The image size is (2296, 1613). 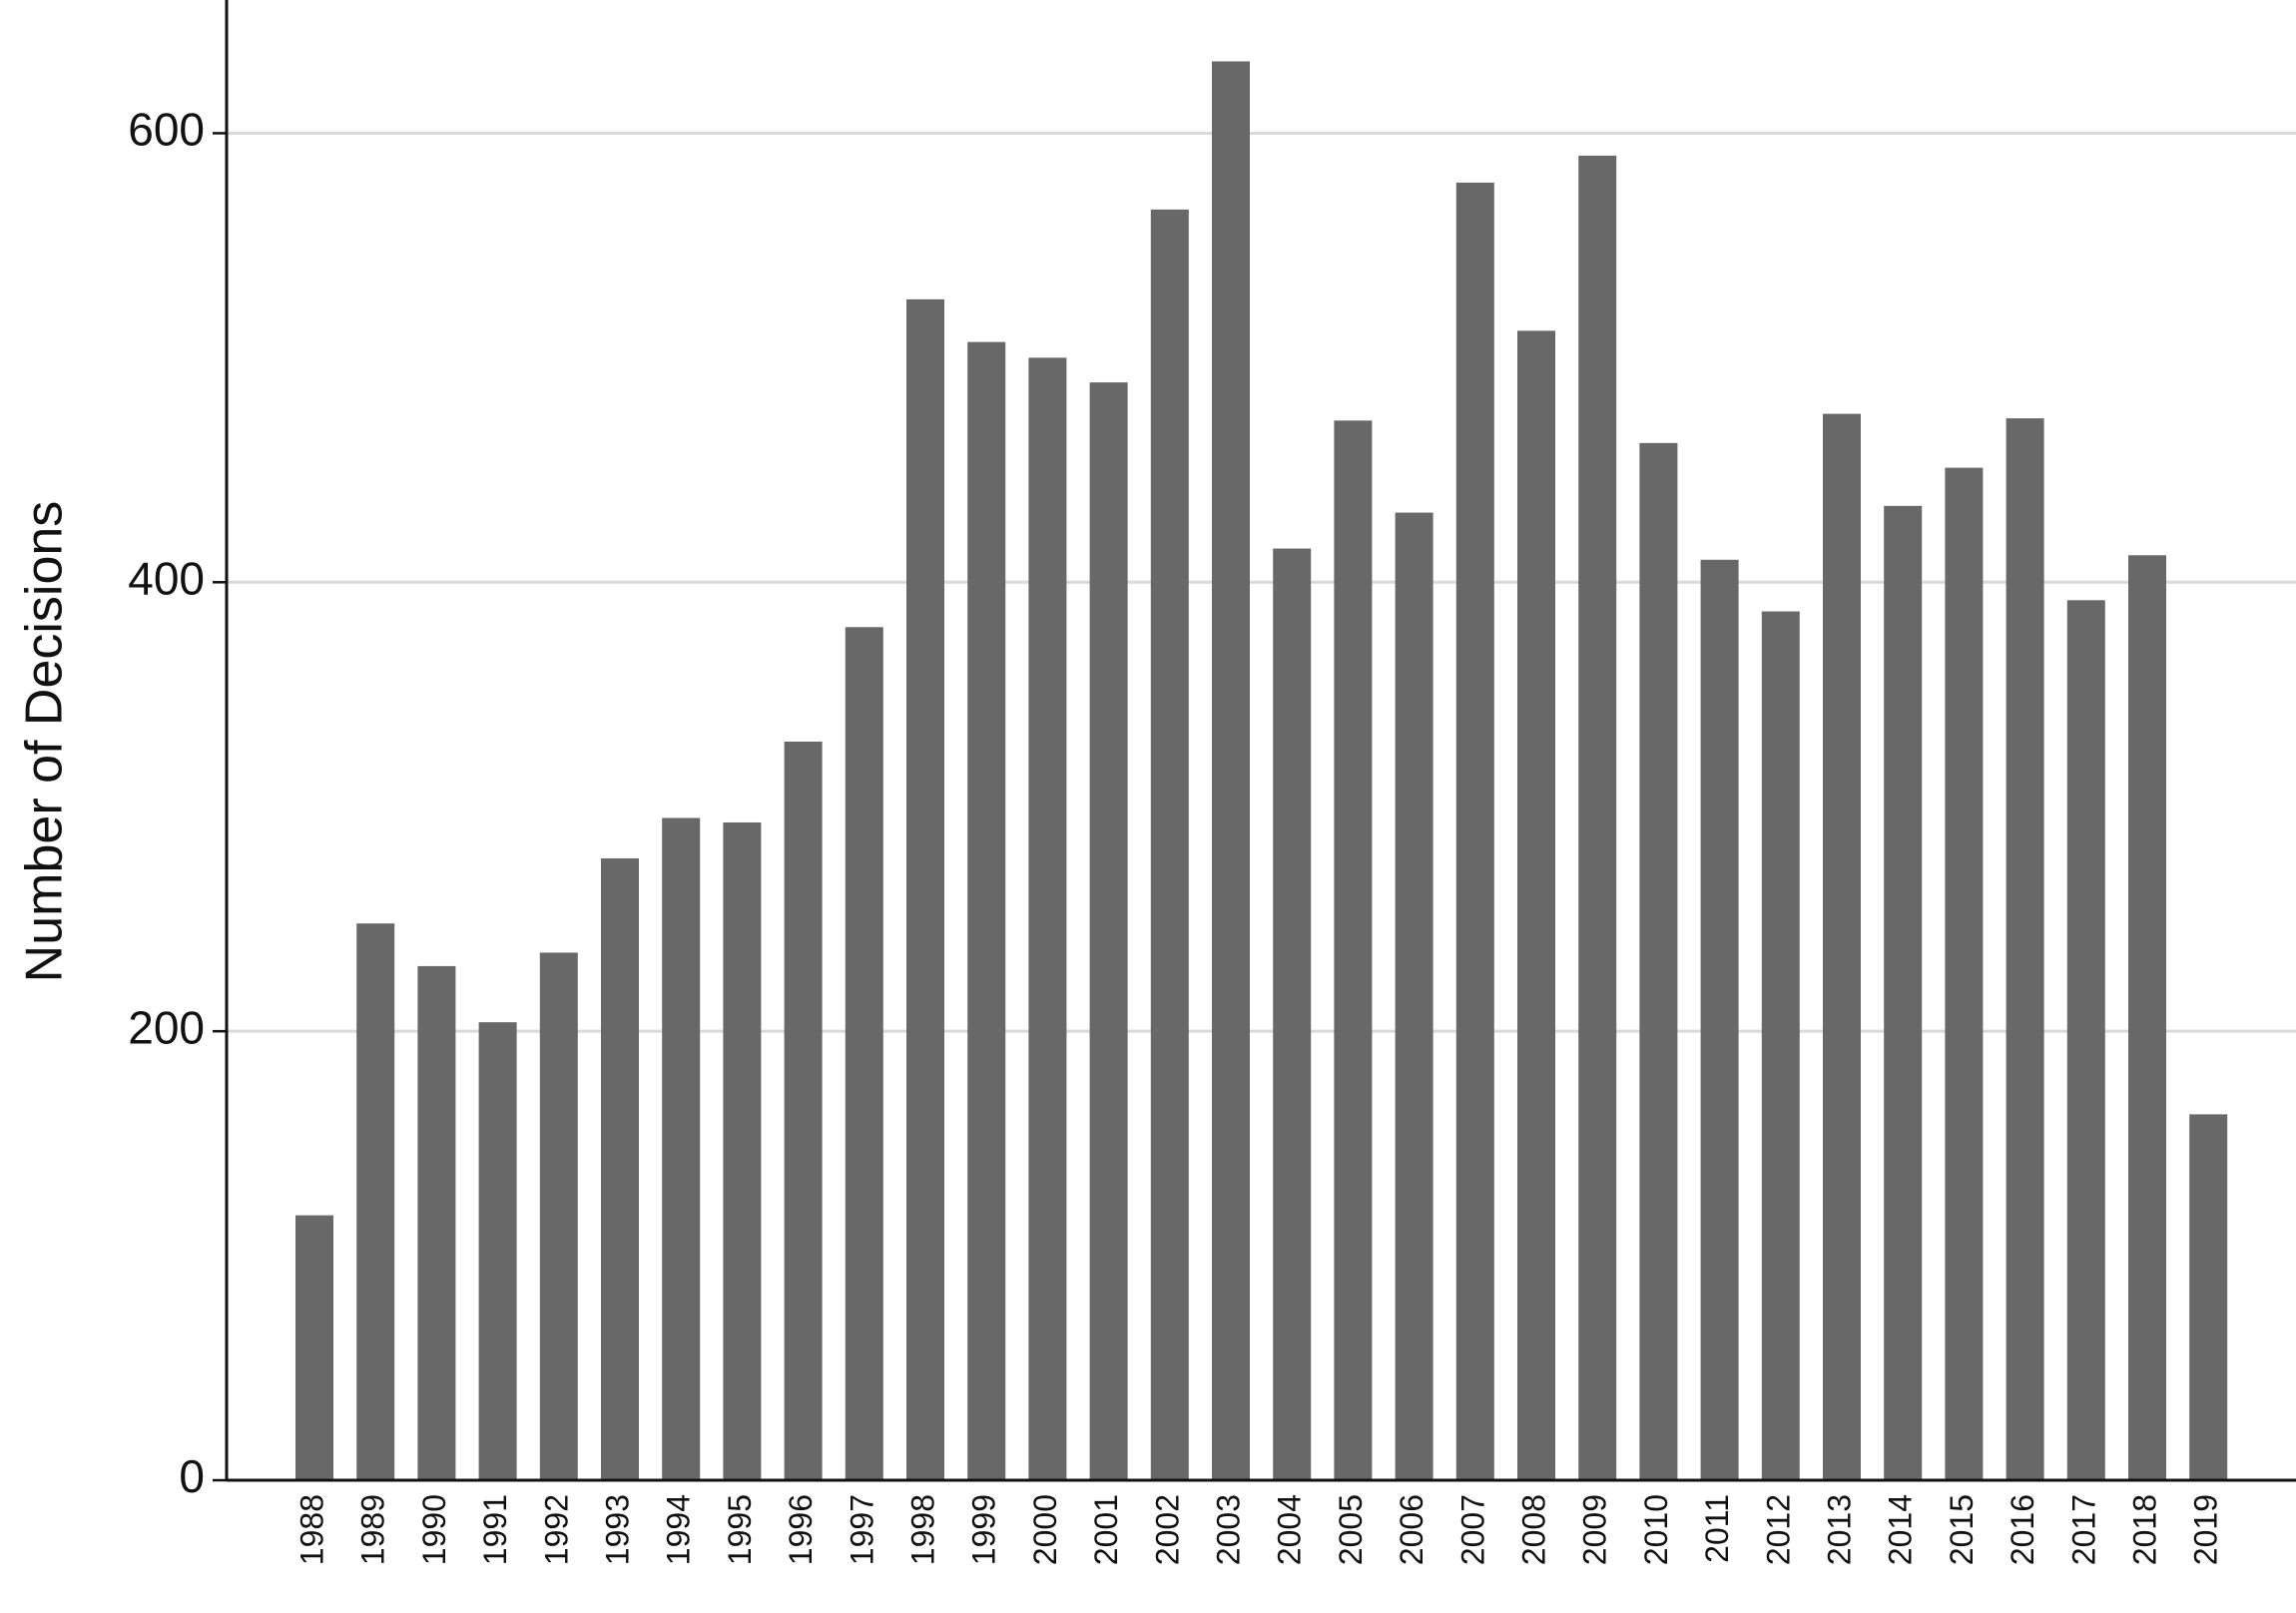 I want to click on x-tick-label: 2011, so click(x=1717, y=1529).